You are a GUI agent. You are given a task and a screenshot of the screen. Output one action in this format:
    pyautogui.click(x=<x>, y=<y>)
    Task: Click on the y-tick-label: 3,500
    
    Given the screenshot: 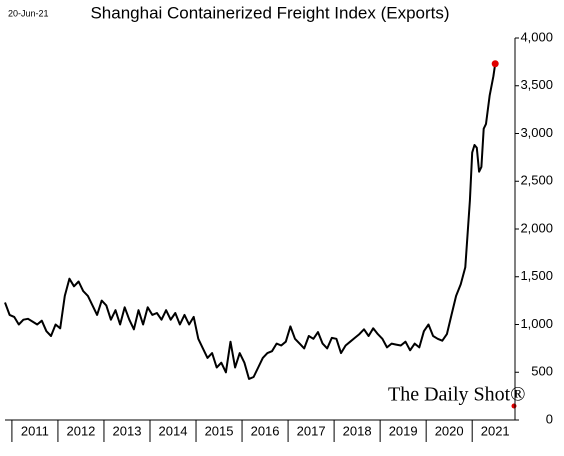 What is the action you would take?
    pyautogui.click(x=536, y=84)
    